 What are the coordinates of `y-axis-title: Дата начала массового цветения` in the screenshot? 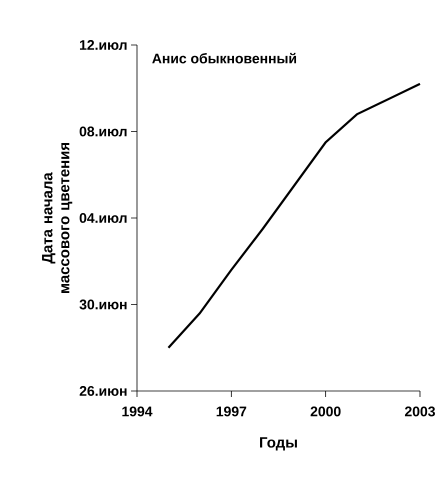 It's located at (57, 217).